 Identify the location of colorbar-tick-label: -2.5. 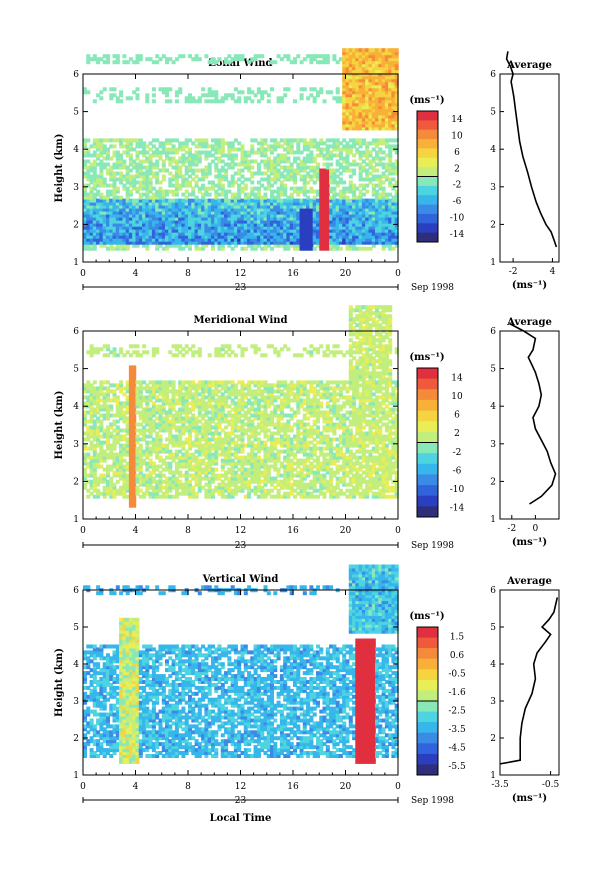
(457, 711).